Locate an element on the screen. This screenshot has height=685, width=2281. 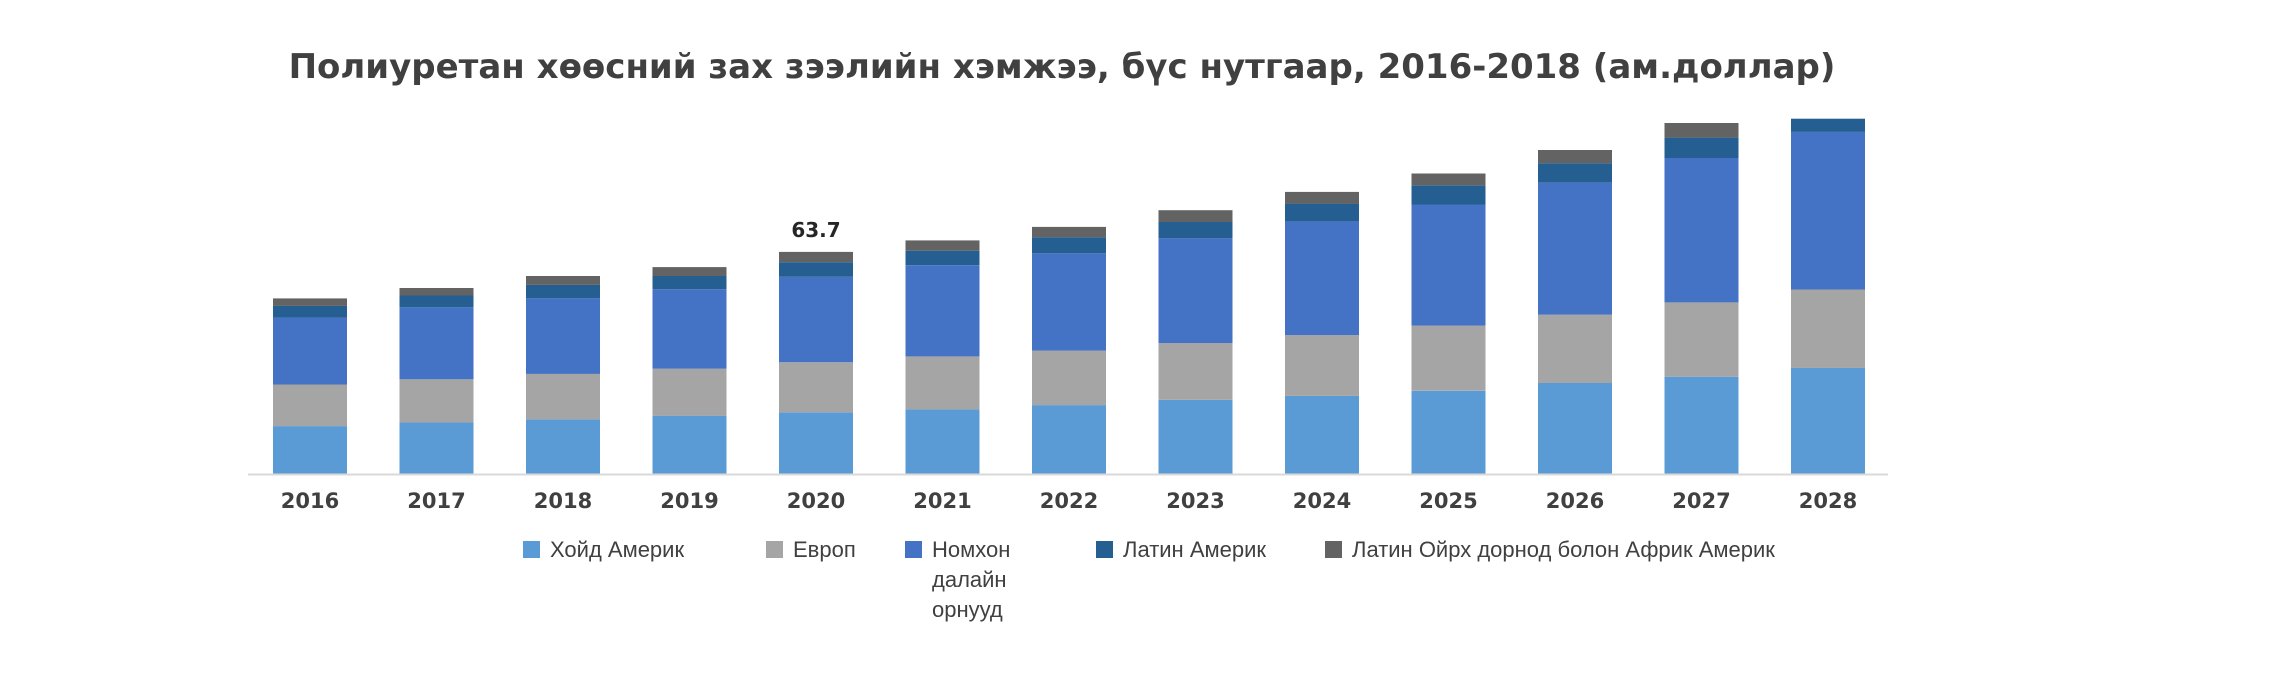
x-tick-label-2021: 2021 is located at coordinates (942, 501).